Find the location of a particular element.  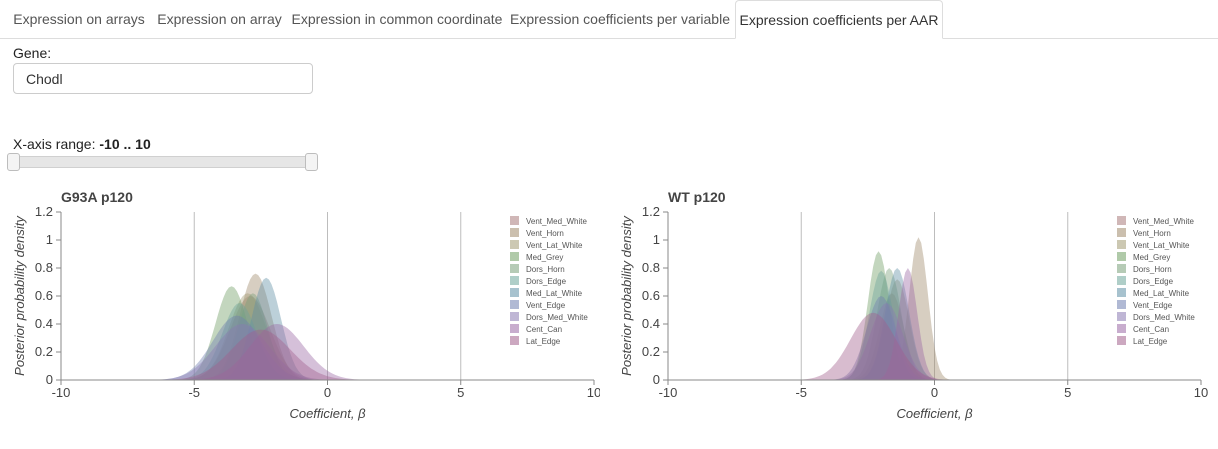

slider-handle-min is located at coordinates (13, 162).